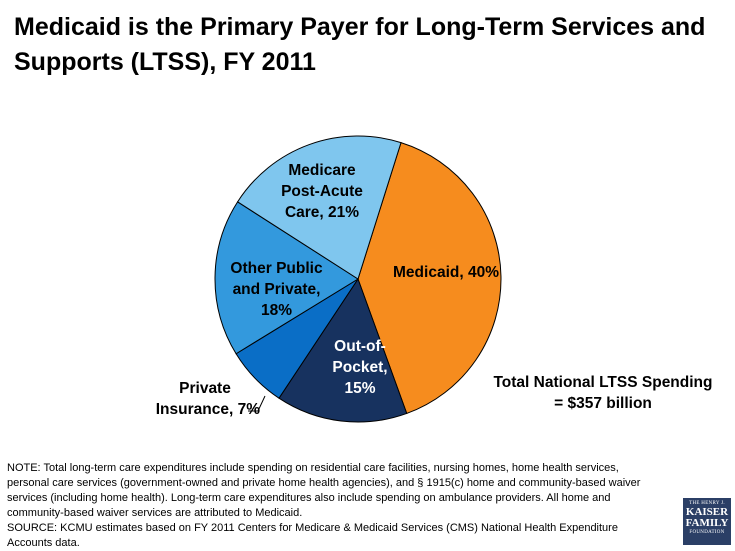 The height and width of the screenshot is (551, 735). What do you see at coordinates (322, 191) in the screenshot?
I see `medicare-label: Medicare Post-Acute Care, 21%` at bounding box center [322, 191].